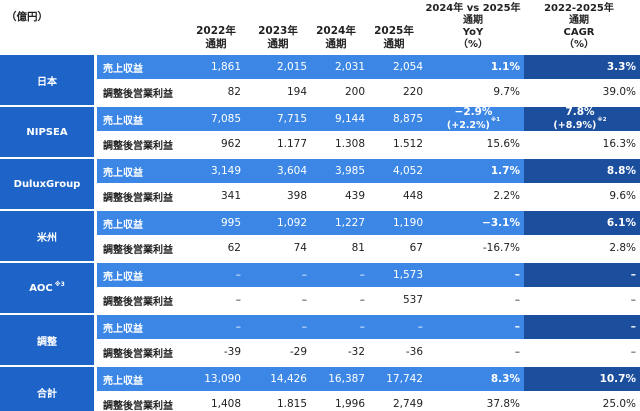 This screenshot has height=411, width=640. I want to click on value-cell-v2025: -36, so click(414, 352).